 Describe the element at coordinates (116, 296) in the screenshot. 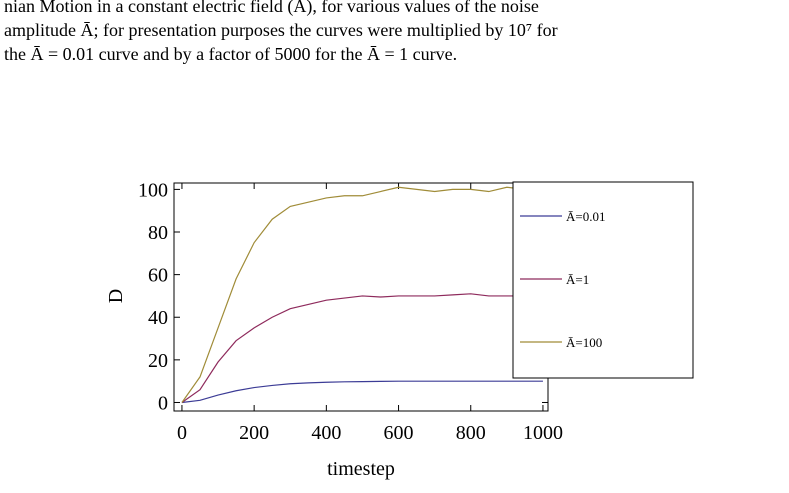

I see `y-axis-label: D` at that location.